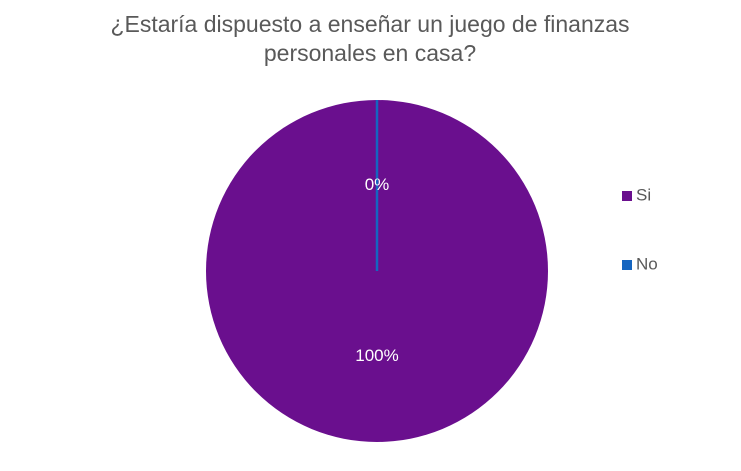 The width and height of the screenshot is (741, 471). What do you see at coordinates (376, 355) in the screenshot?
I see `data-label: 100%` at bounding box center [376, 355].